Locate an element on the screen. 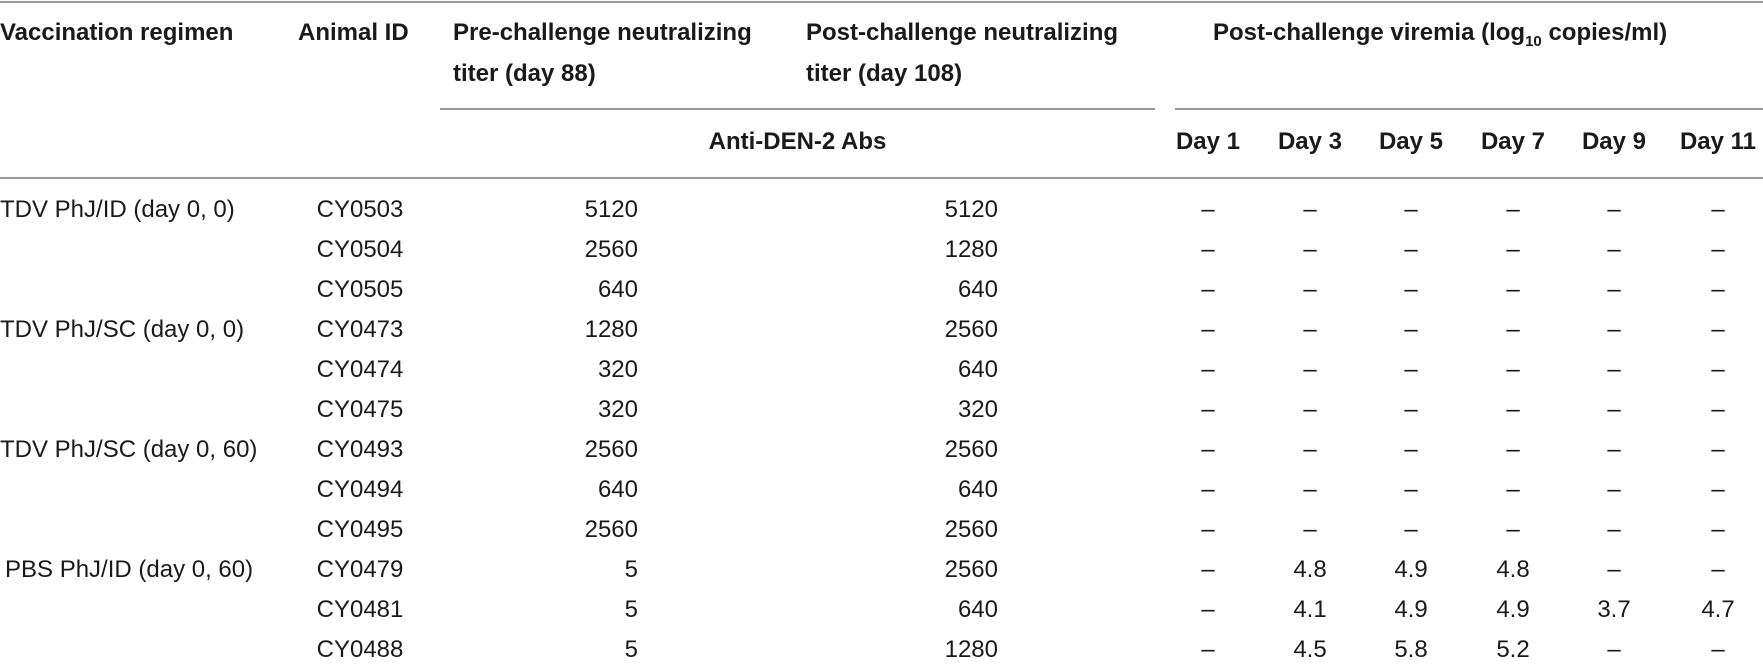 Image resolution: width=1763 pixels, height=664 pixels. cell-animal-id: CY0473 is located at coordinates (360, 329).